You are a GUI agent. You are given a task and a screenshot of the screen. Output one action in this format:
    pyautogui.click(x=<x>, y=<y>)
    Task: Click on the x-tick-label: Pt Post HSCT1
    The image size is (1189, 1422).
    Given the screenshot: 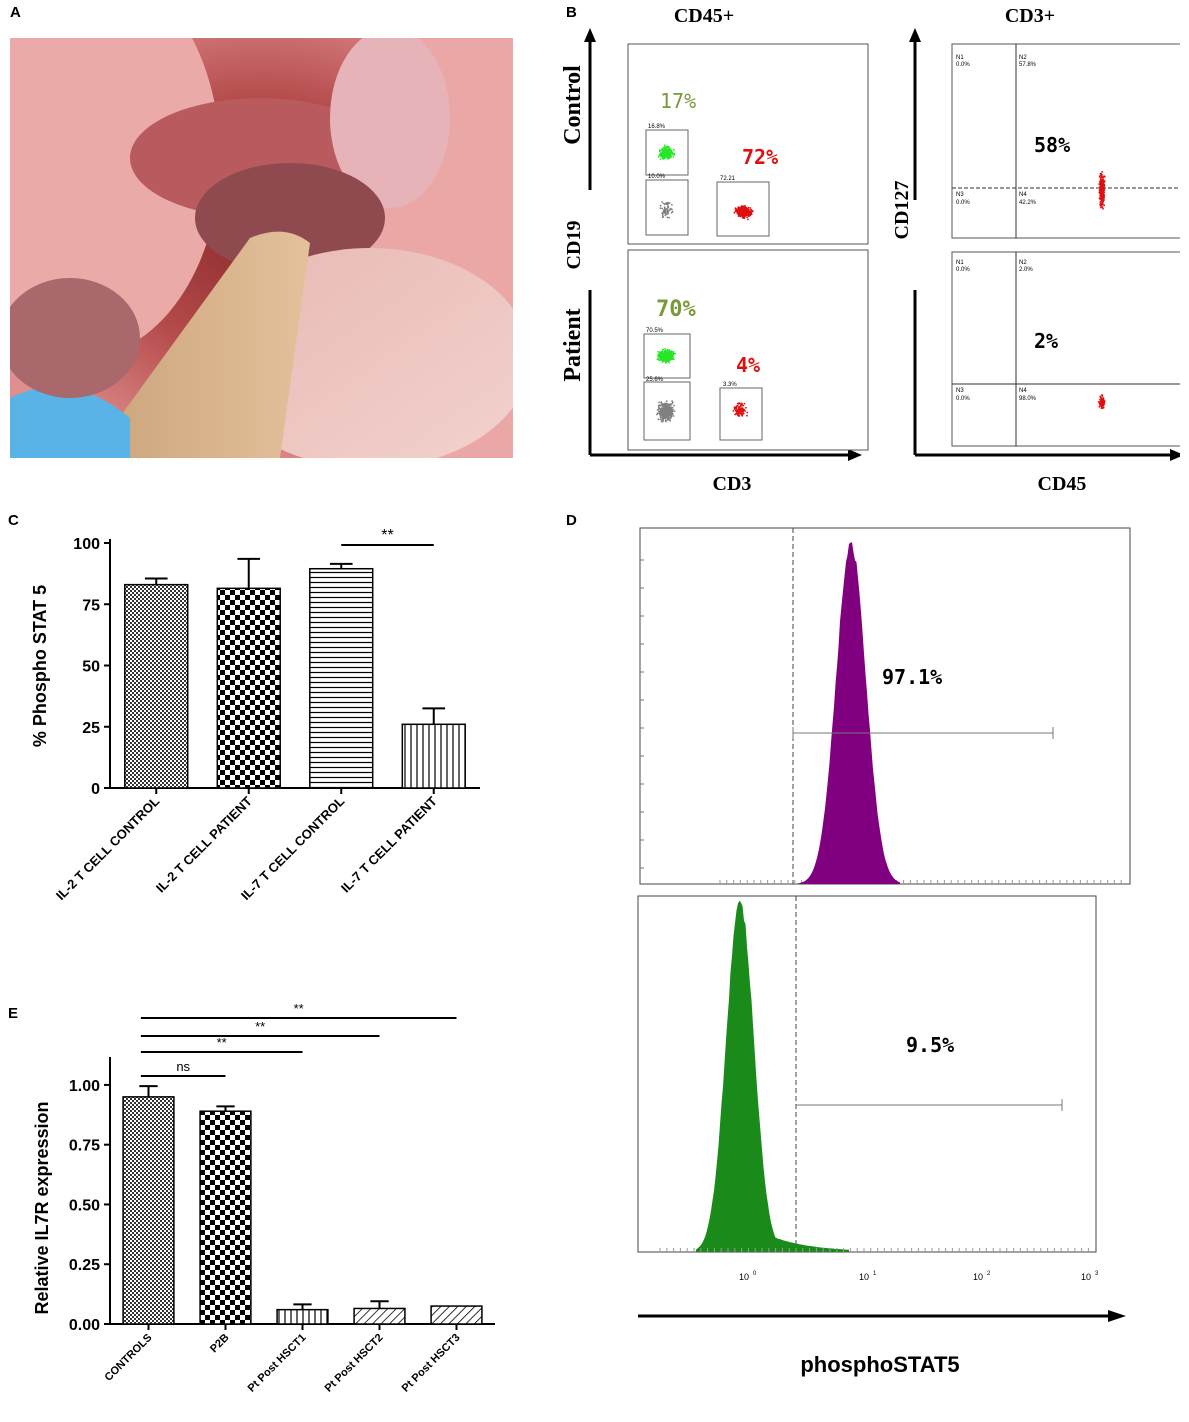 What is the action you would take?
    pyautogui.click(x=277, y=1363)
    